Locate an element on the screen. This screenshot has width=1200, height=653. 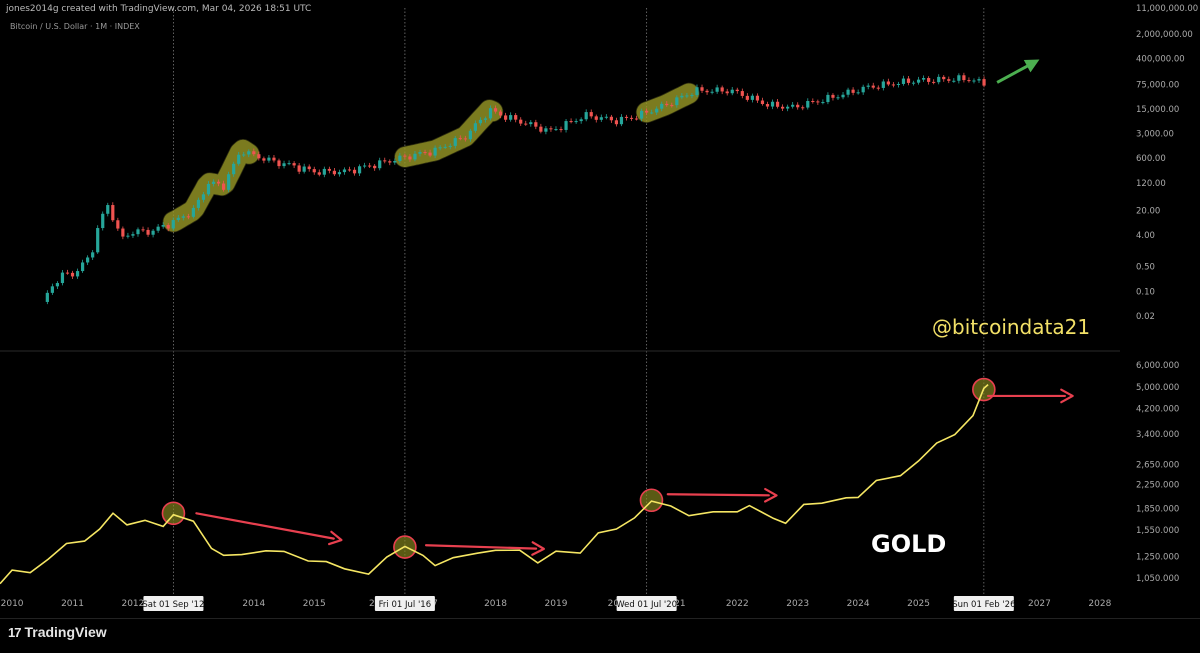
red-arrow-head is located at coordinates (1067, 396).